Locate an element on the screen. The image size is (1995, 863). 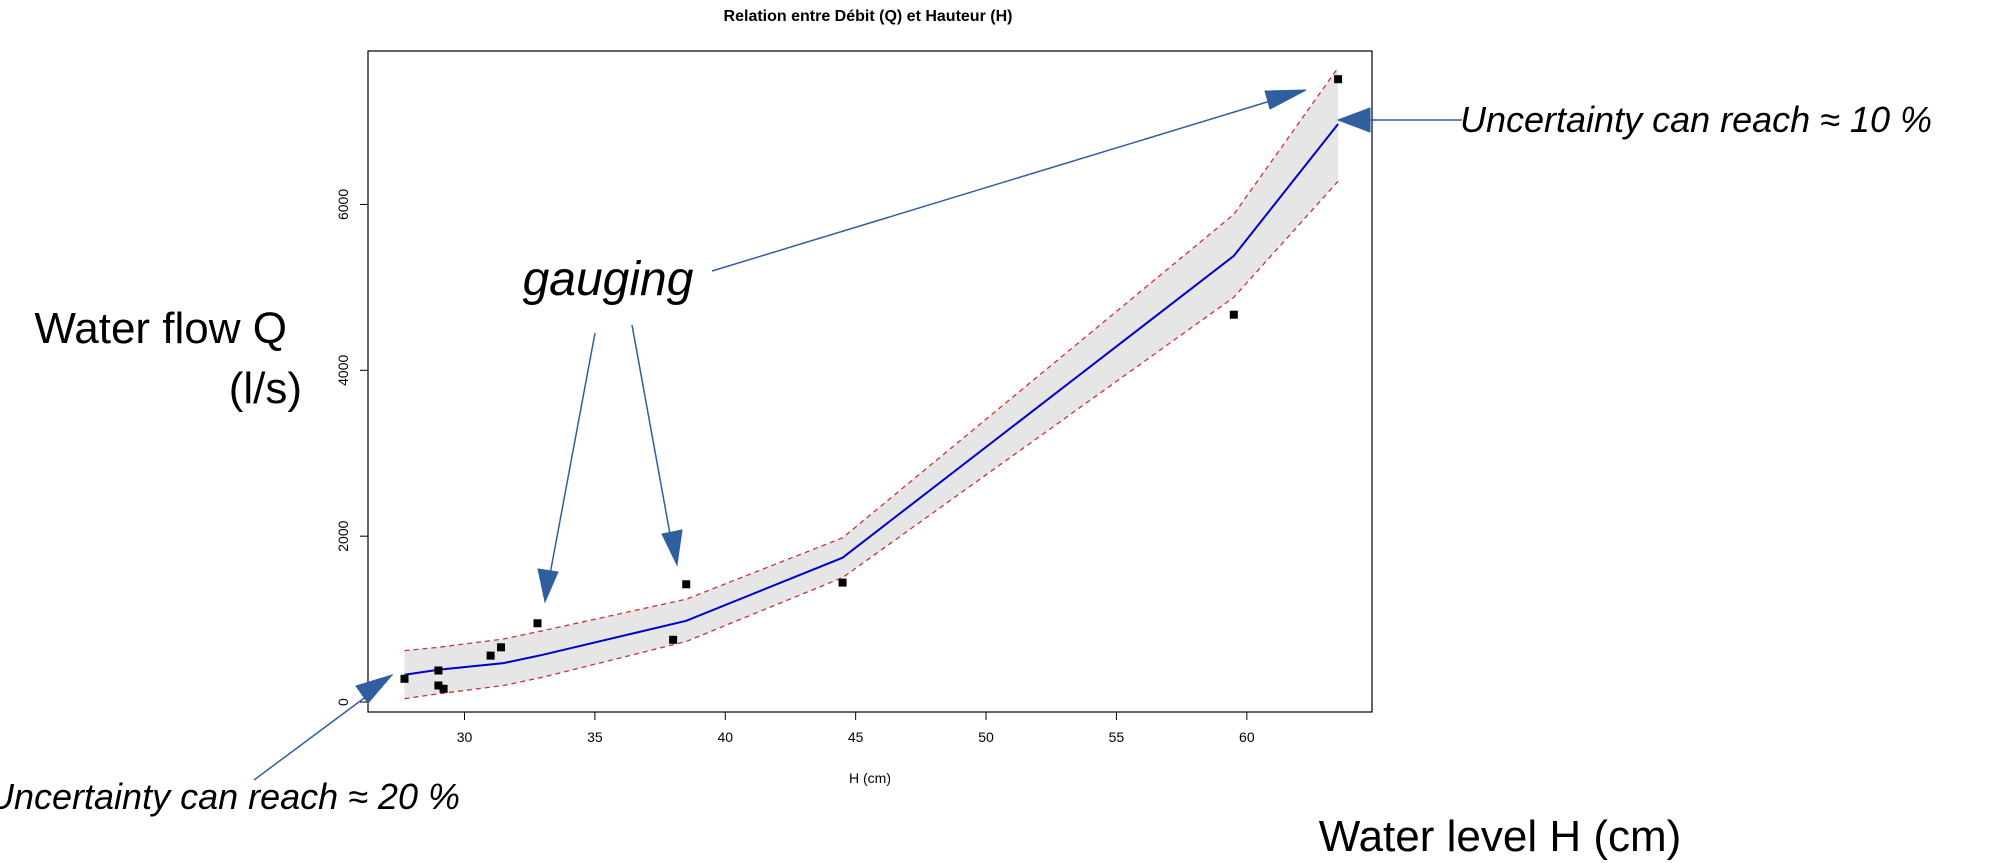
y-tick-label: 0 is located at coordinates (343, 702).